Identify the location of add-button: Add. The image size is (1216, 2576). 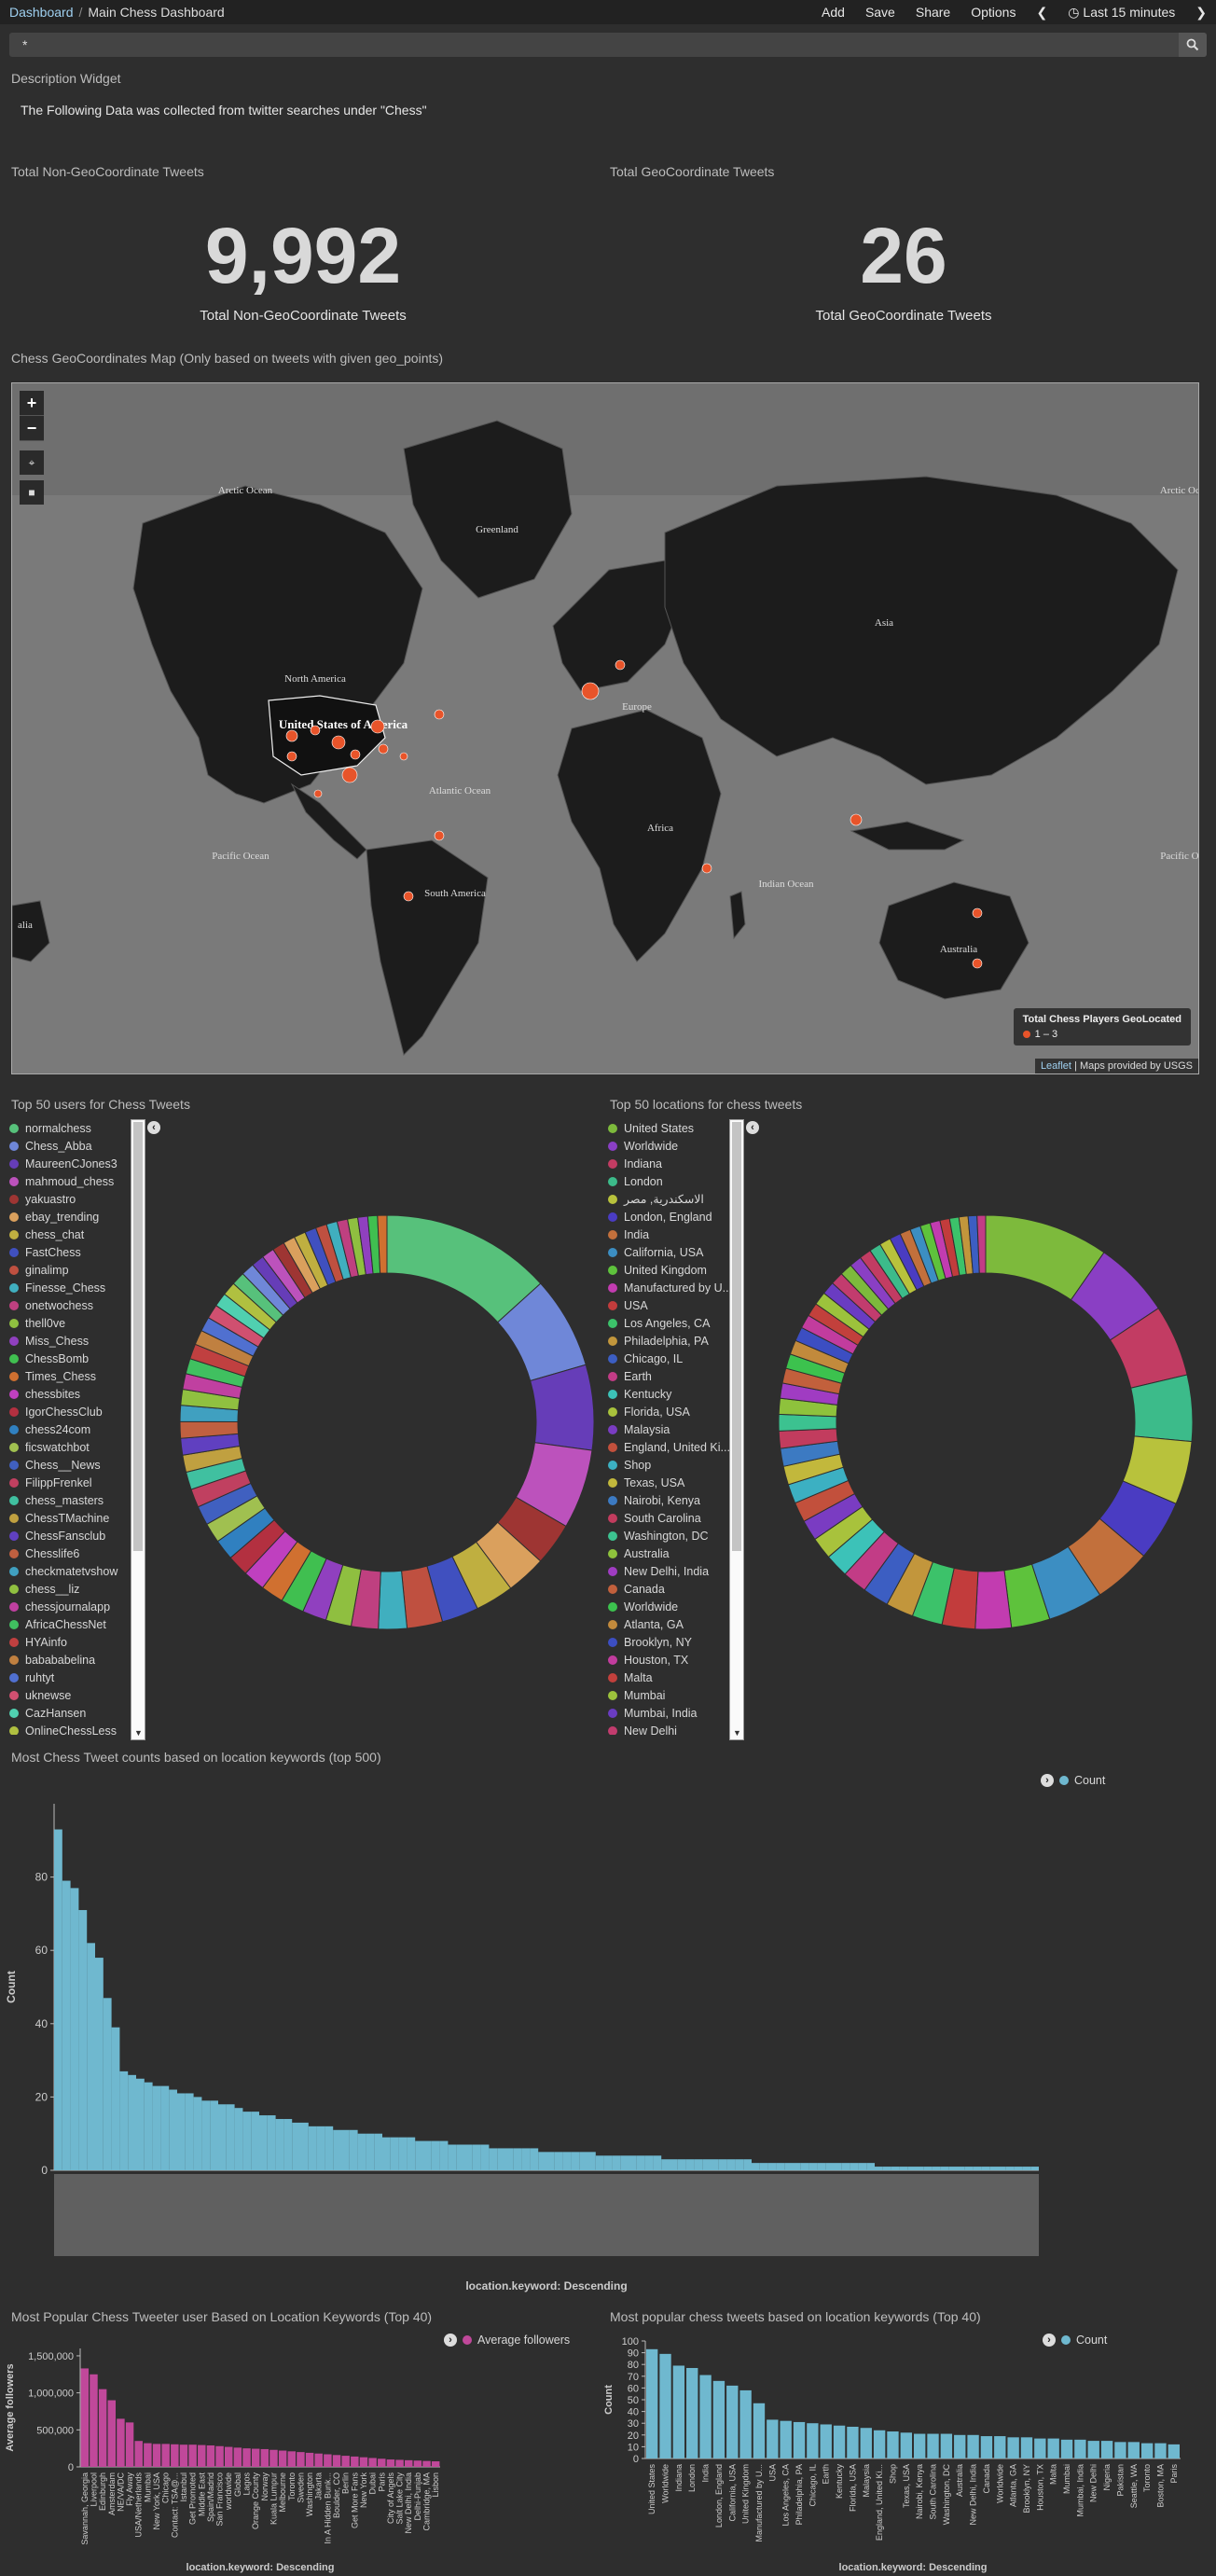
(833, 12).